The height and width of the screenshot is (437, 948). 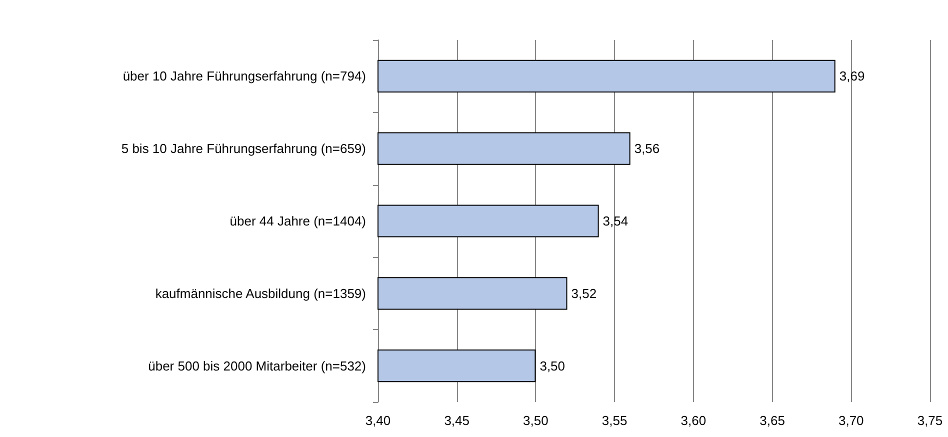 I want to click on x-tick-label: 3,70, so click(x=851, y=420).